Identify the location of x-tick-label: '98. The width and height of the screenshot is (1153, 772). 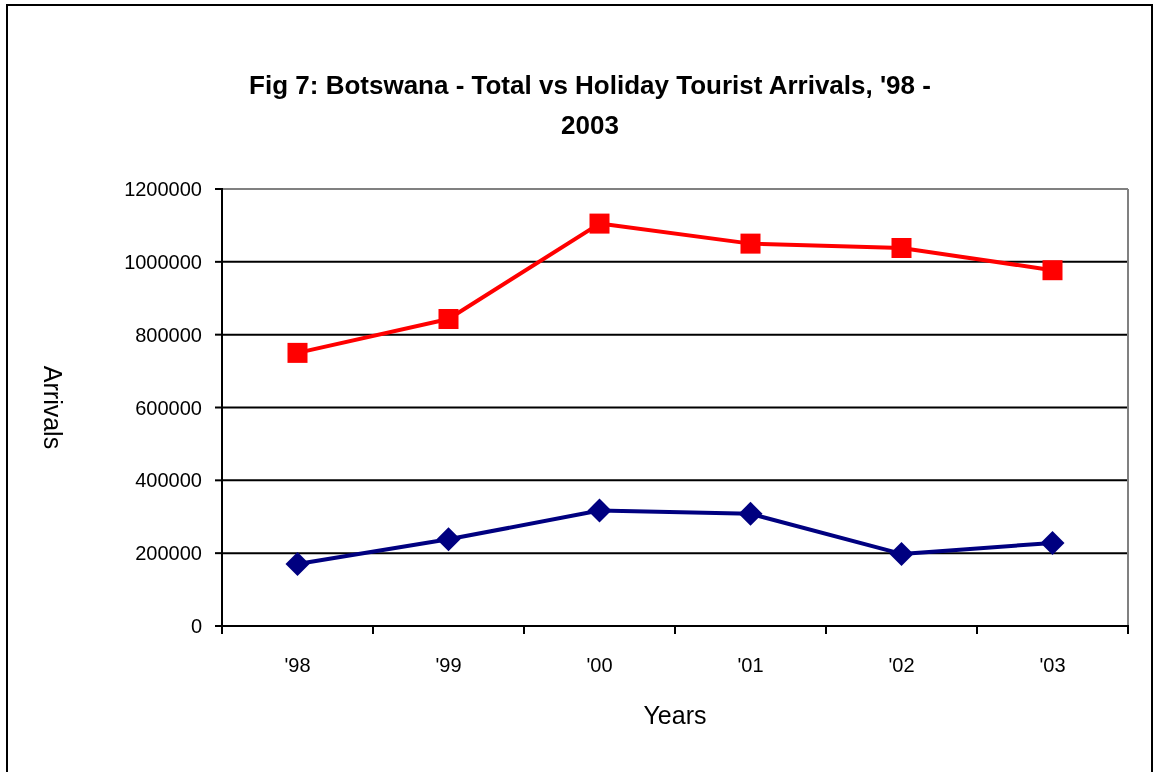
(297, 665).